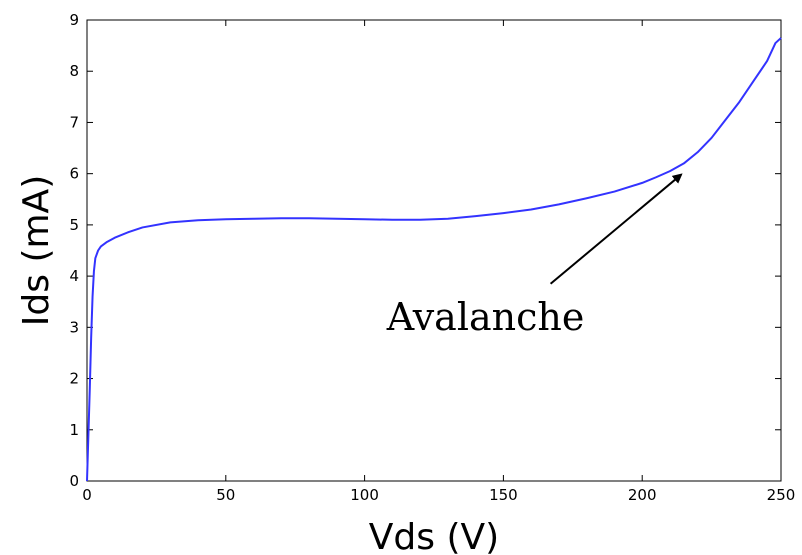 This screenshot has width=802, height=555. Describe the element at coordinates (74, 225) in the screenshot. I see `y-tick-label: 5` at that location.